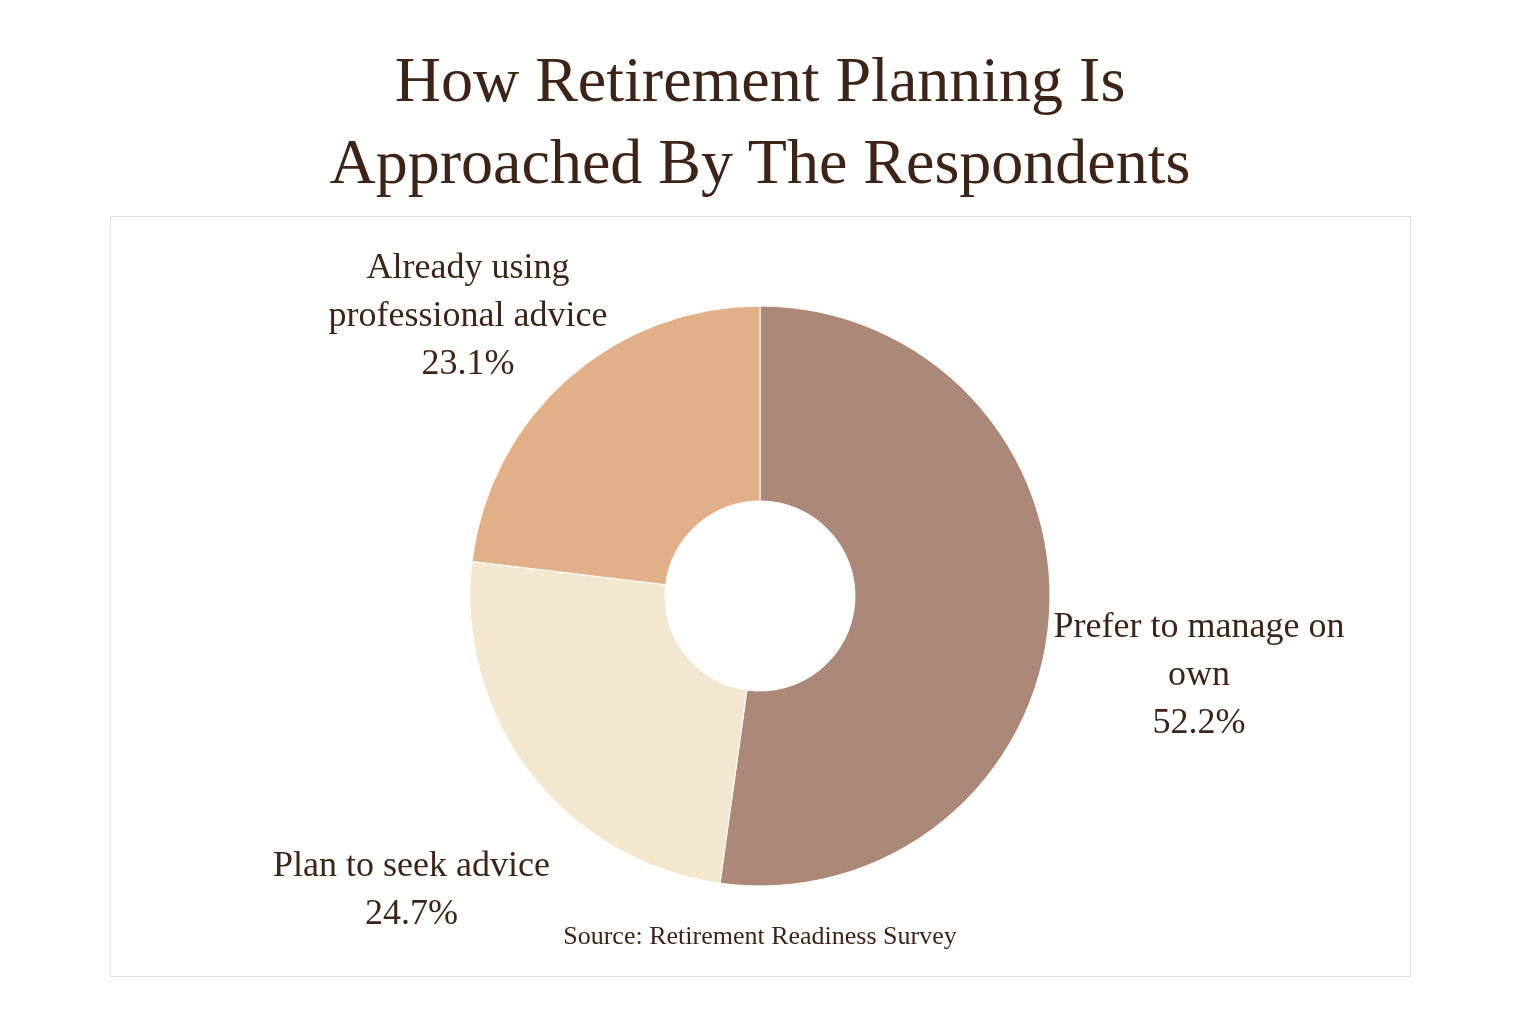  Describe the element at coordinates (468, 289) in the screenshot. I see `slice-label: Already using professional advice` at that location.